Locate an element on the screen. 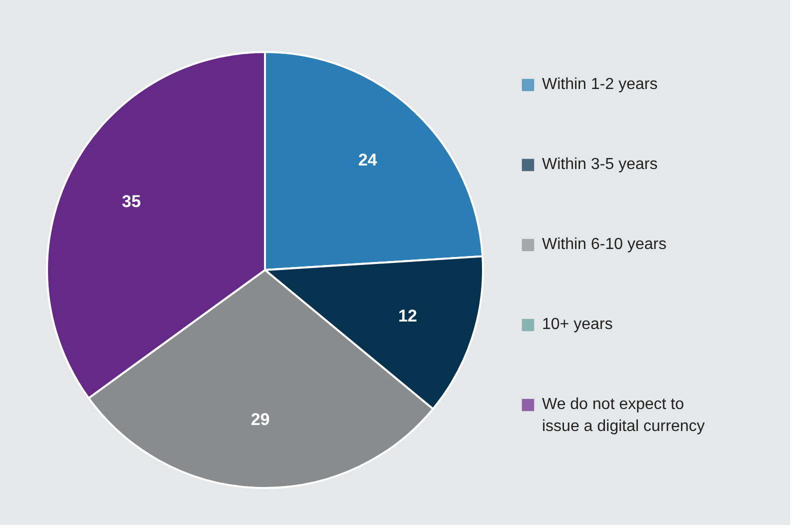  data-label: 24 is located at coordinates (368, 160).